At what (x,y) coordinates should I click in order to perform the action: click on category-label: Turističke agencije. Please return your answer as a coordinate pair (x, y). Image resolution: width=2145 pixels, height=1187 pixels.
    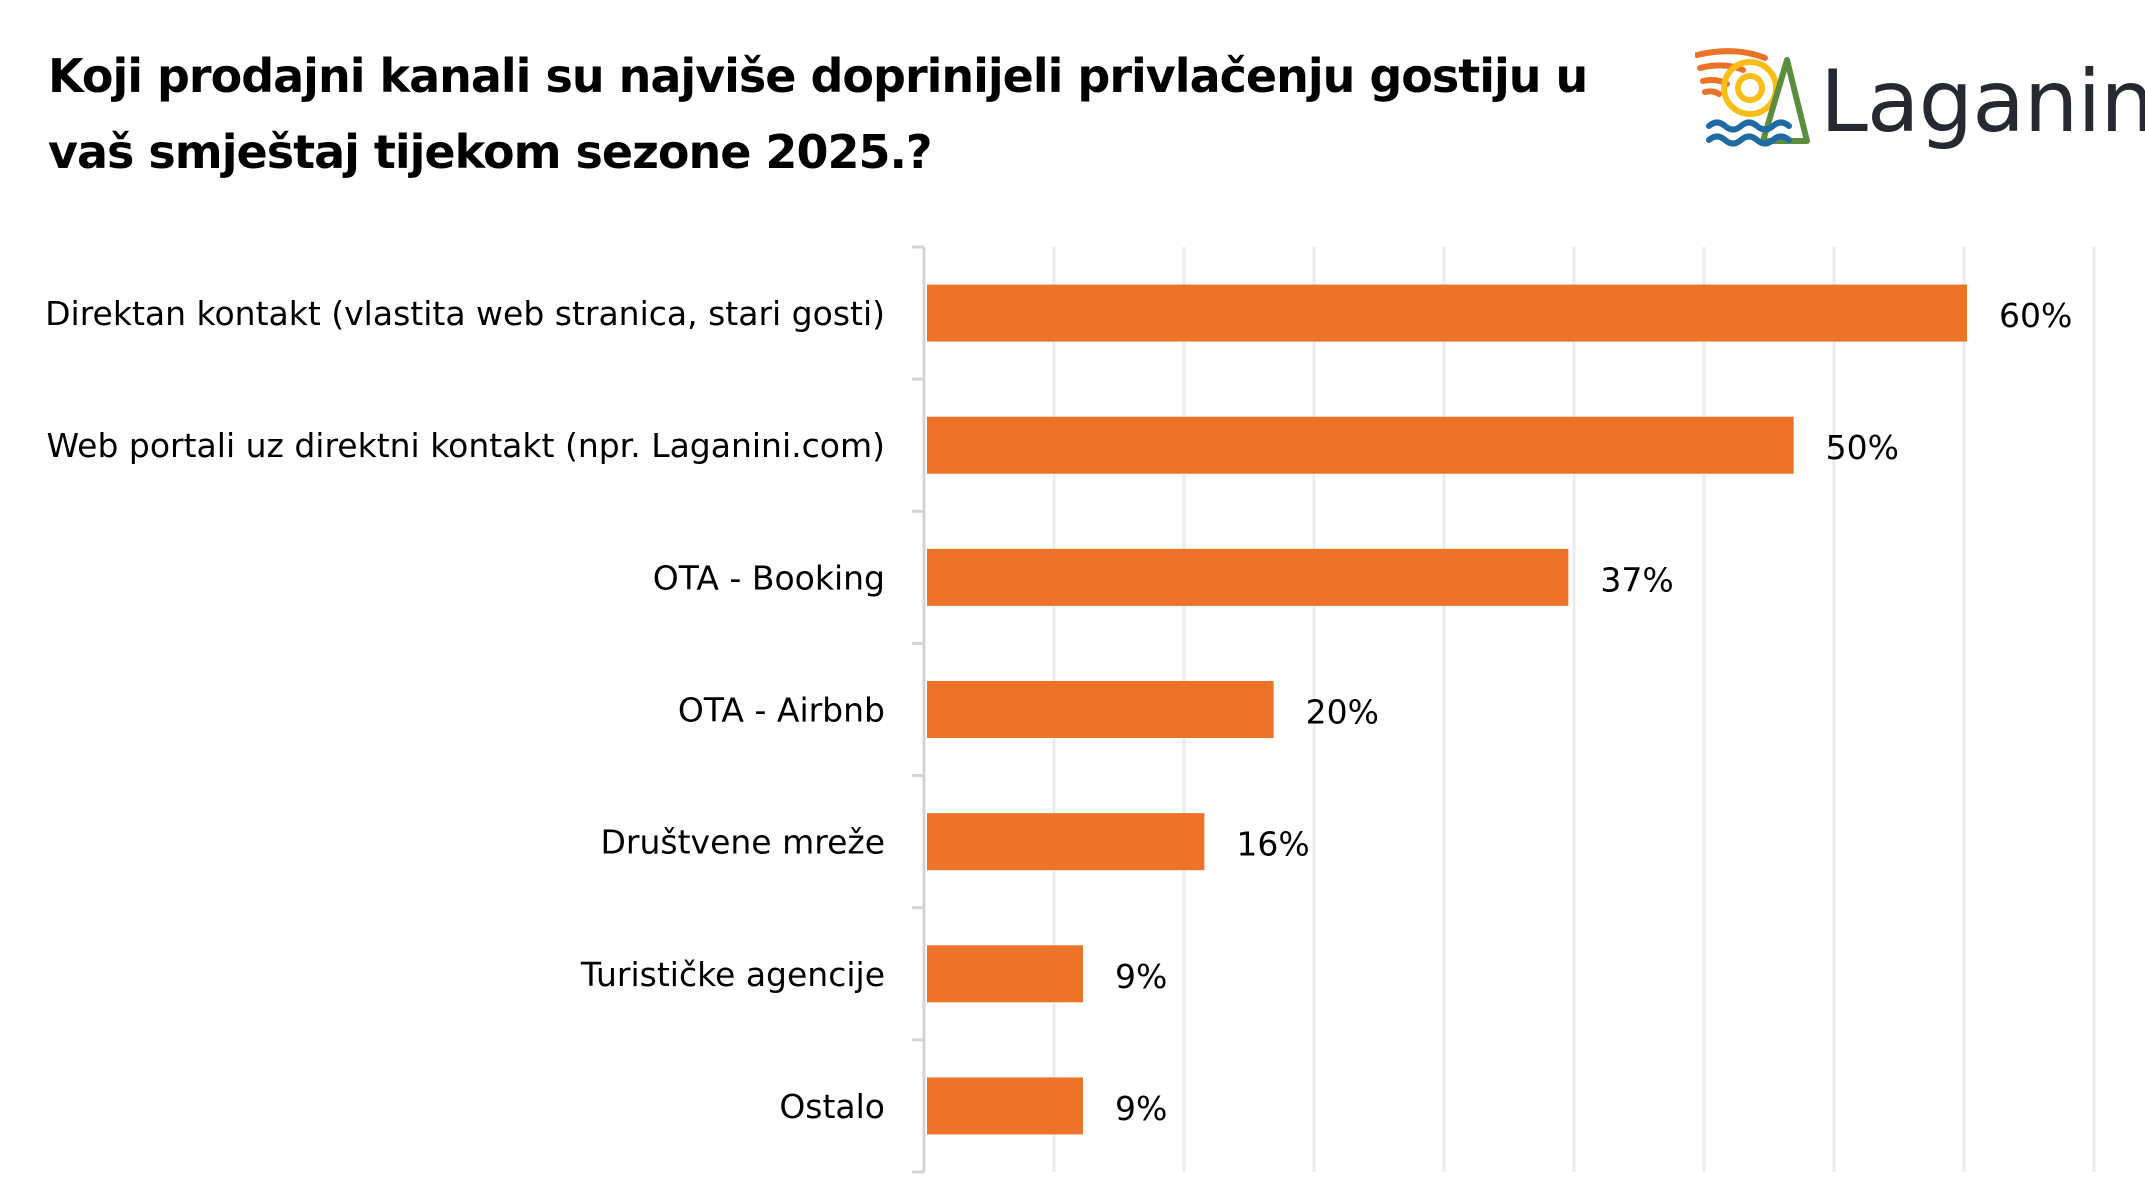
    Looking at the image, I should click on (732, 974).